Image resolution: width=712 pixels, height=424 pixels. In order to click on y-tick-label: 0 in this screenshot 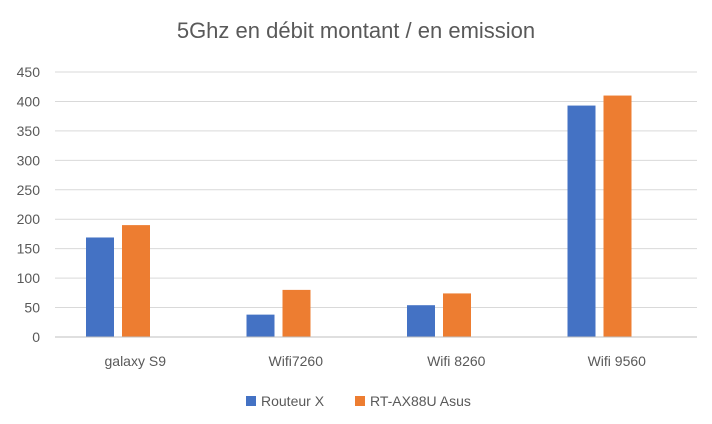, I will do `click(36, 337)`.